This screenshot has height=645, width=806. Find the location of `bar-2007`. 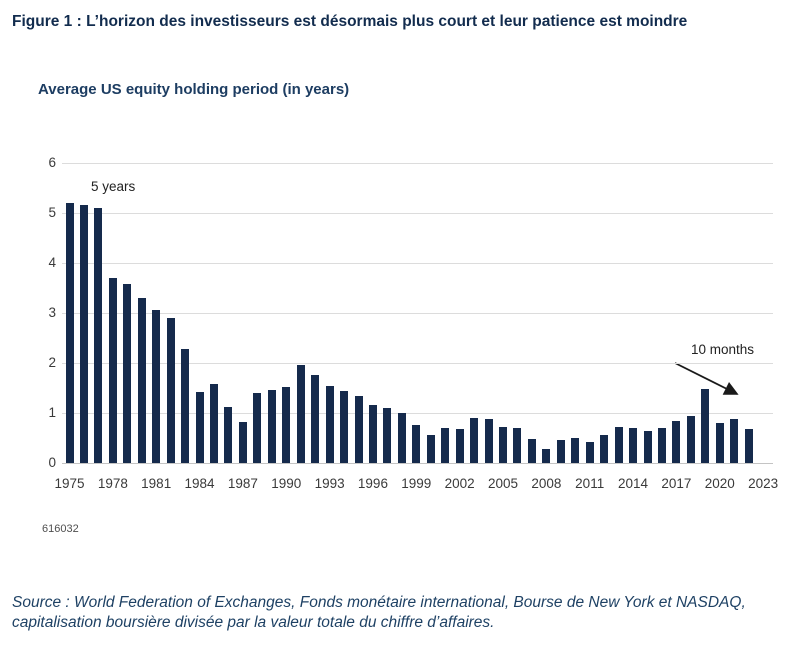

bar-2007 is located at coordinates (531, 450).